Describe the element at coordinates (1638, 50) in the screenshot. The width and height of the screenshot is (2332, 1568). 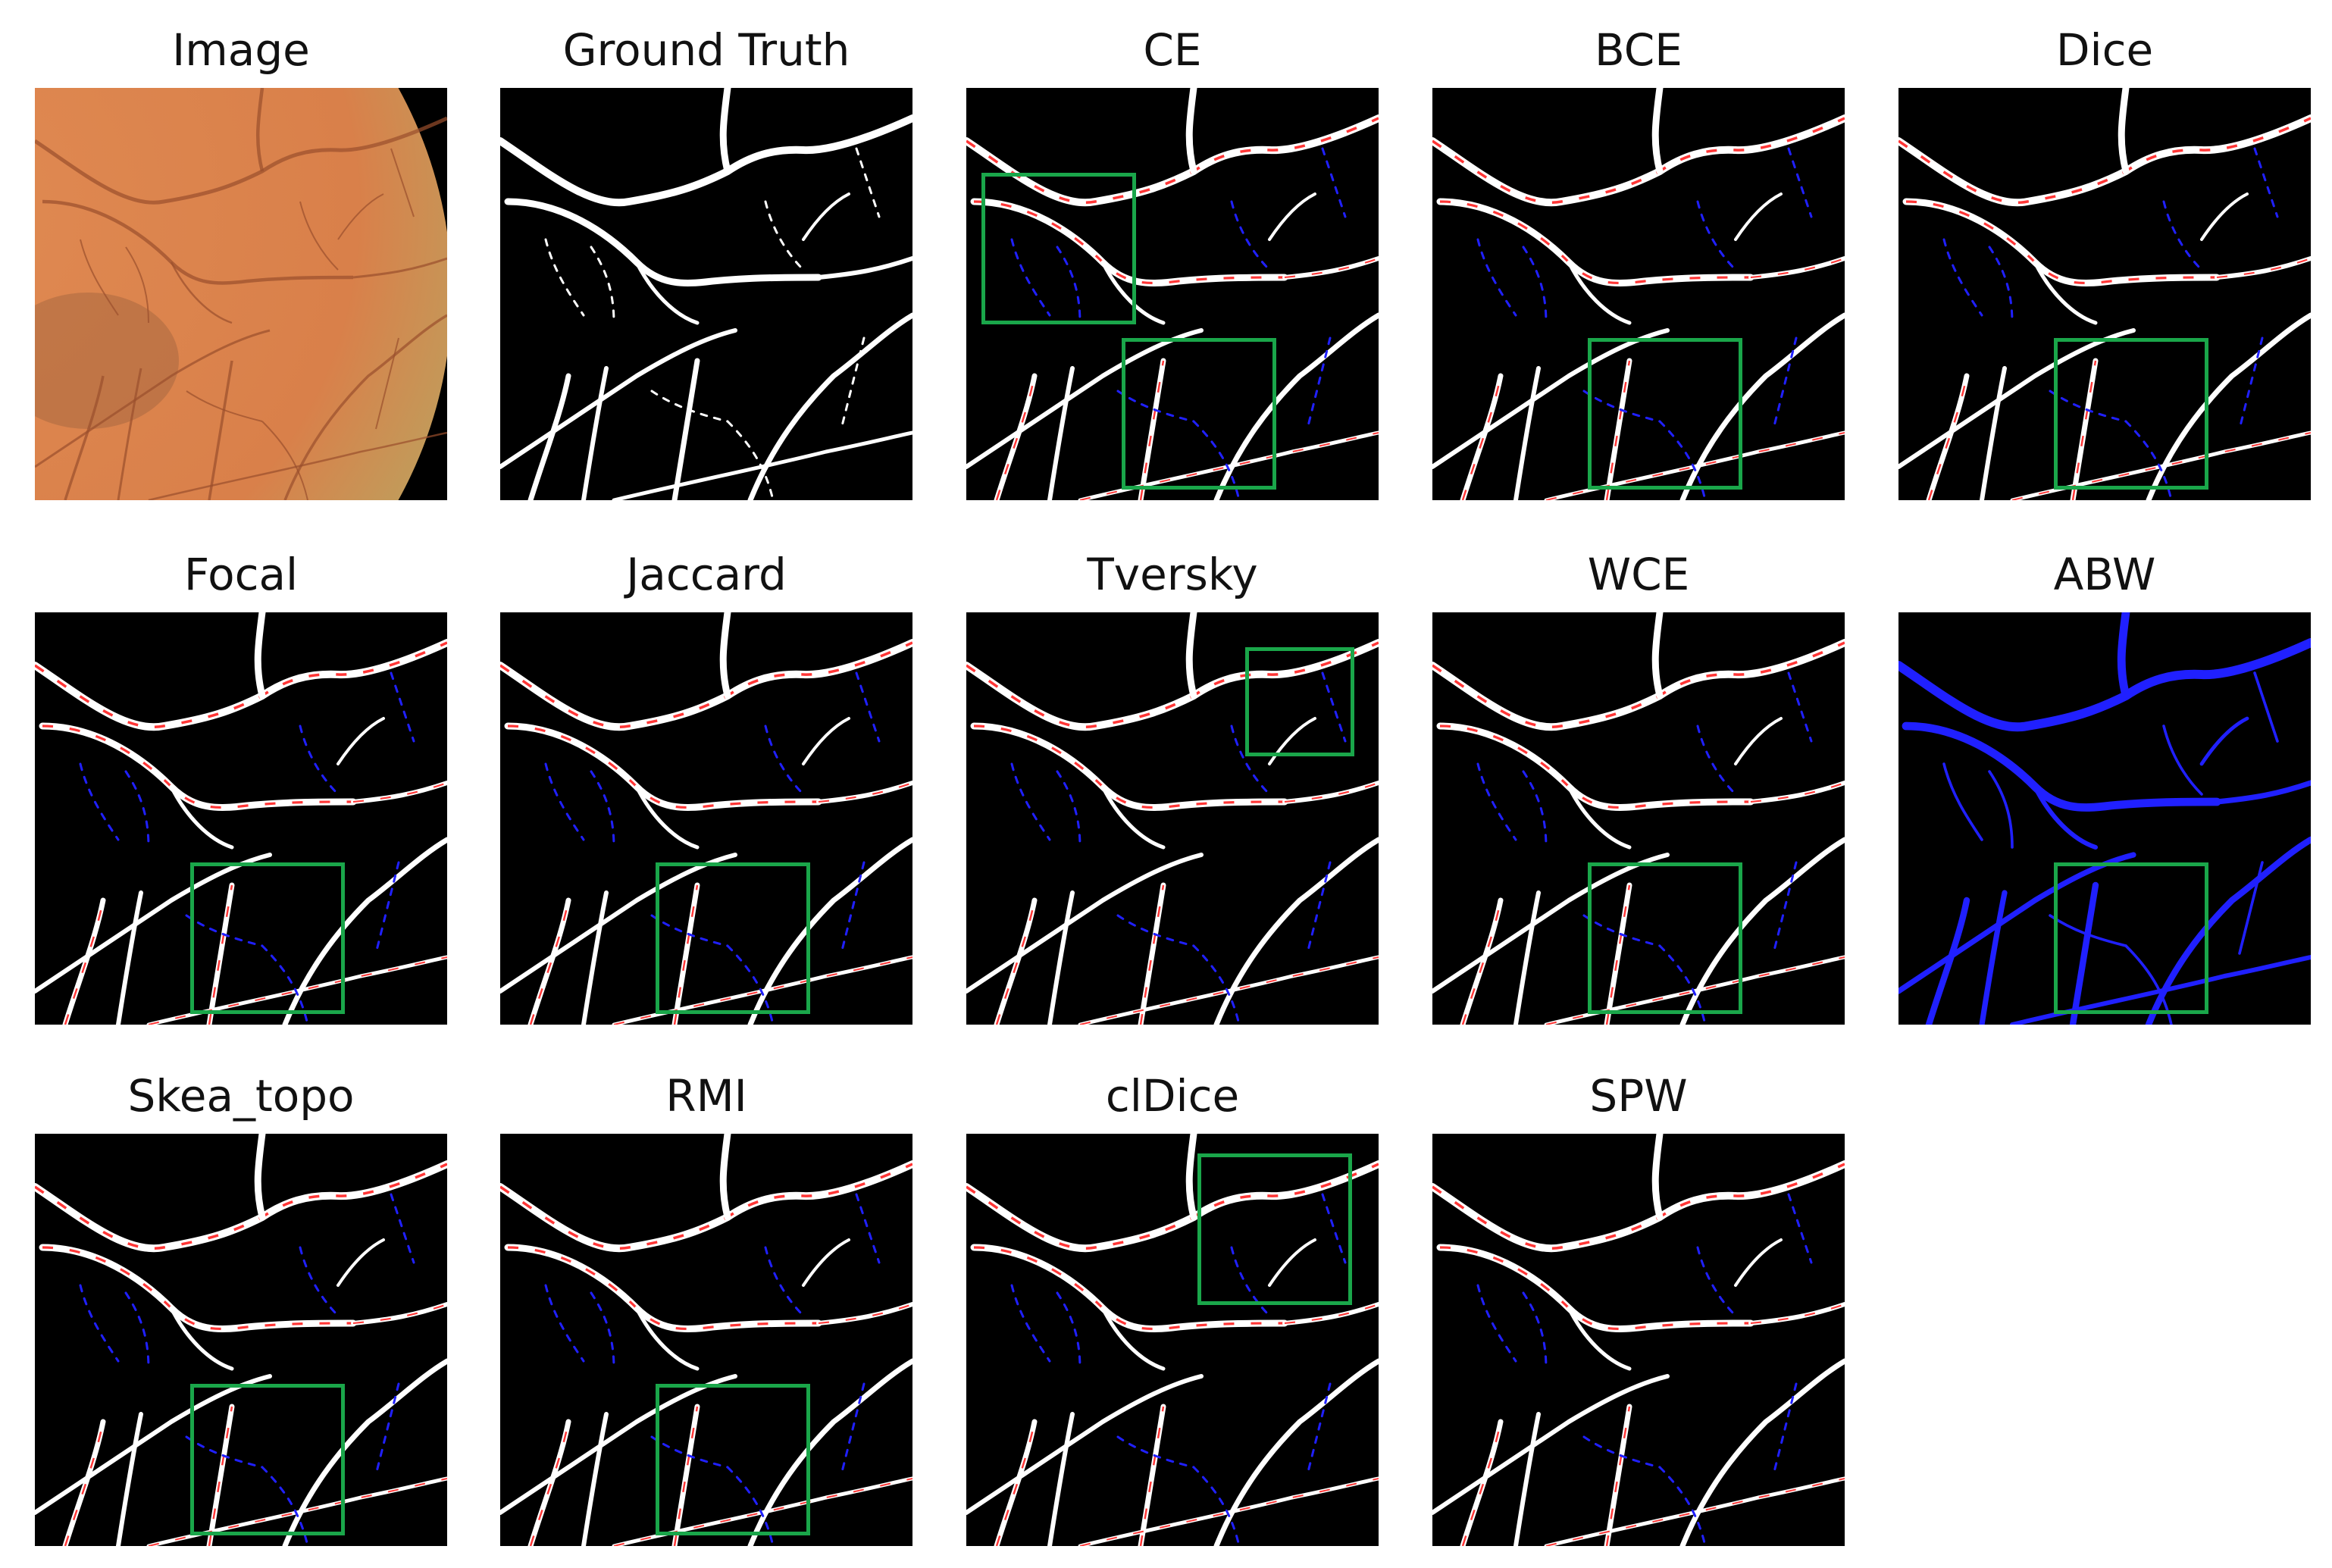
I see `panel-title: BCE` at that location.